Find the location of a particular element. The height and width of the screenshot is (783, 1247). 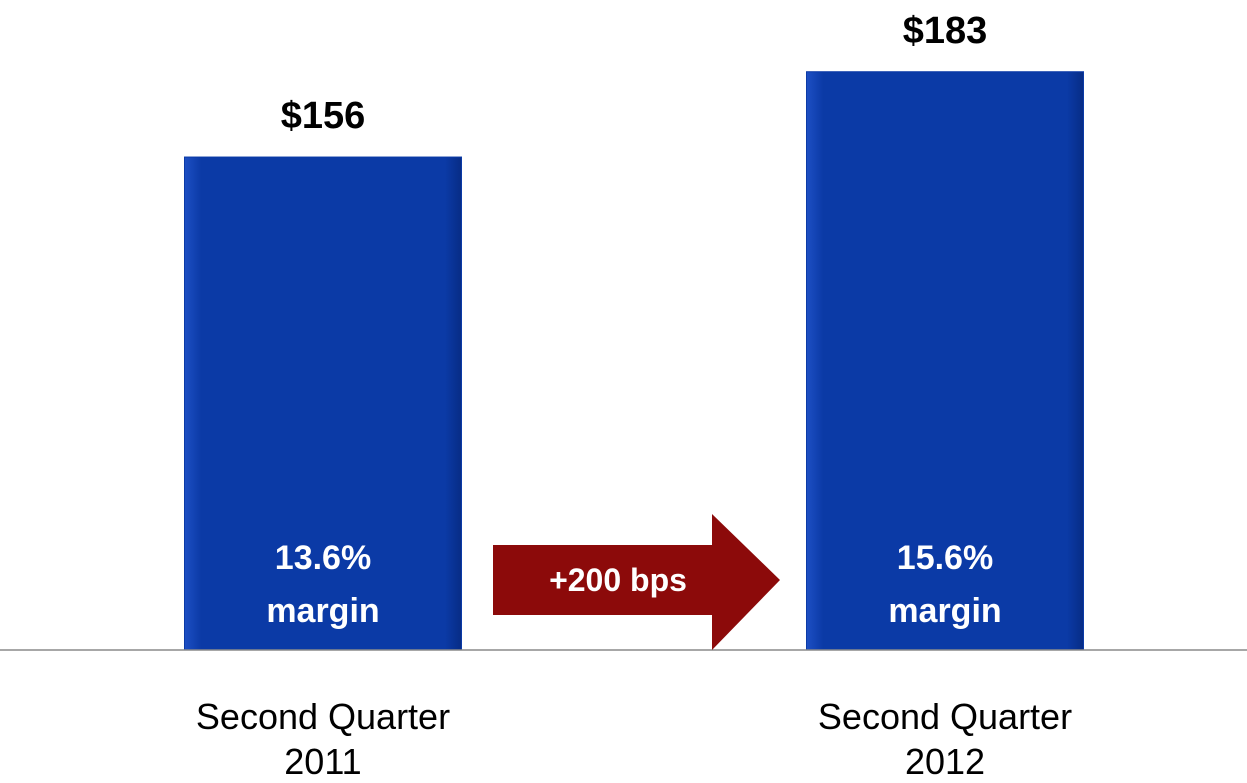

bar-annotation: 15.6% margin is located at coordinates (945, 584).